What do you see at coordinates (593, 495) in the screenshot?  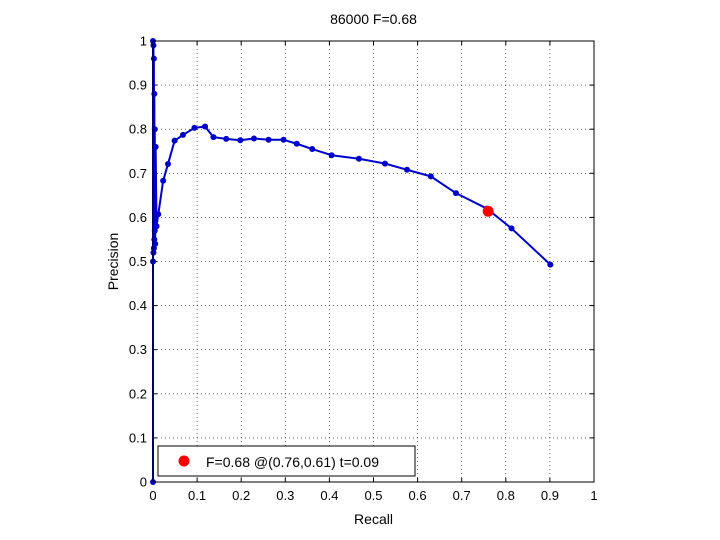 I see `x-tick-label: 1` at bounding box center [593, 495].